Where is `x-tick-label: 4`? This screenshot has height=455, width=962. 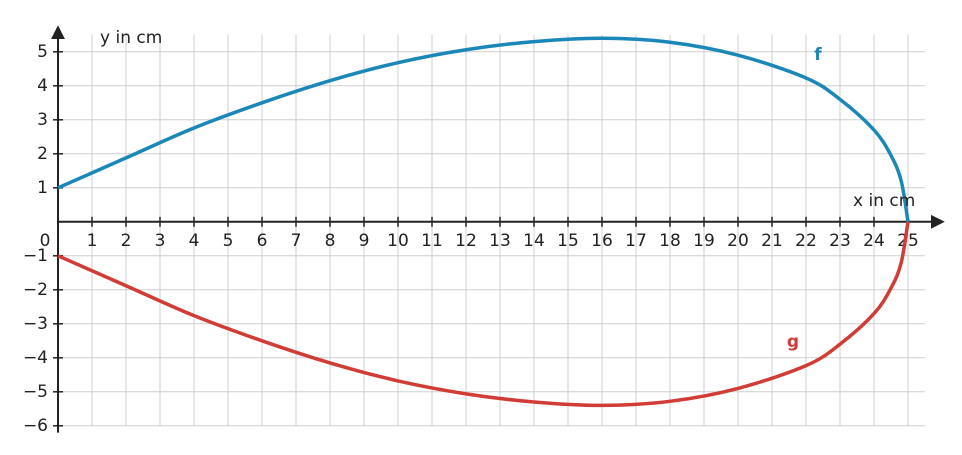 x-tick-label: 4 is located at coordinates (194, 241).